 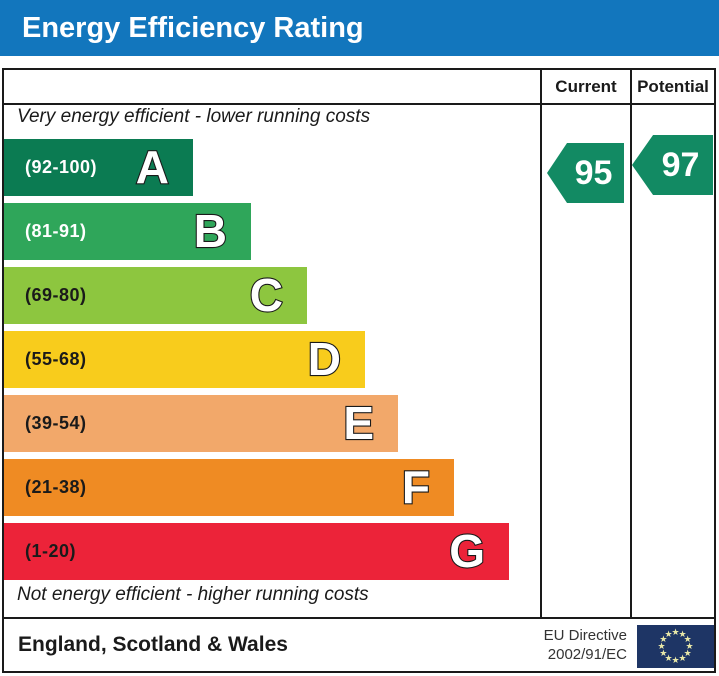 What do you see at coordinates (127, 231) in the screenshot?
I see `band-row-b: (81-91) B` at bounding box center [127, 231].